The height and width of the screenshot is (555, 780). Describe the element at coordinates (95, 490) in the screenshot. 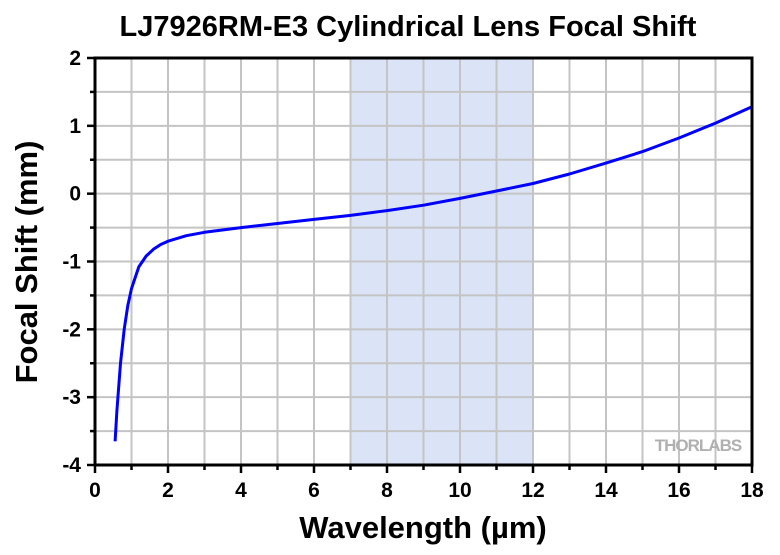

I see `x-tick-label: 0` at that location.